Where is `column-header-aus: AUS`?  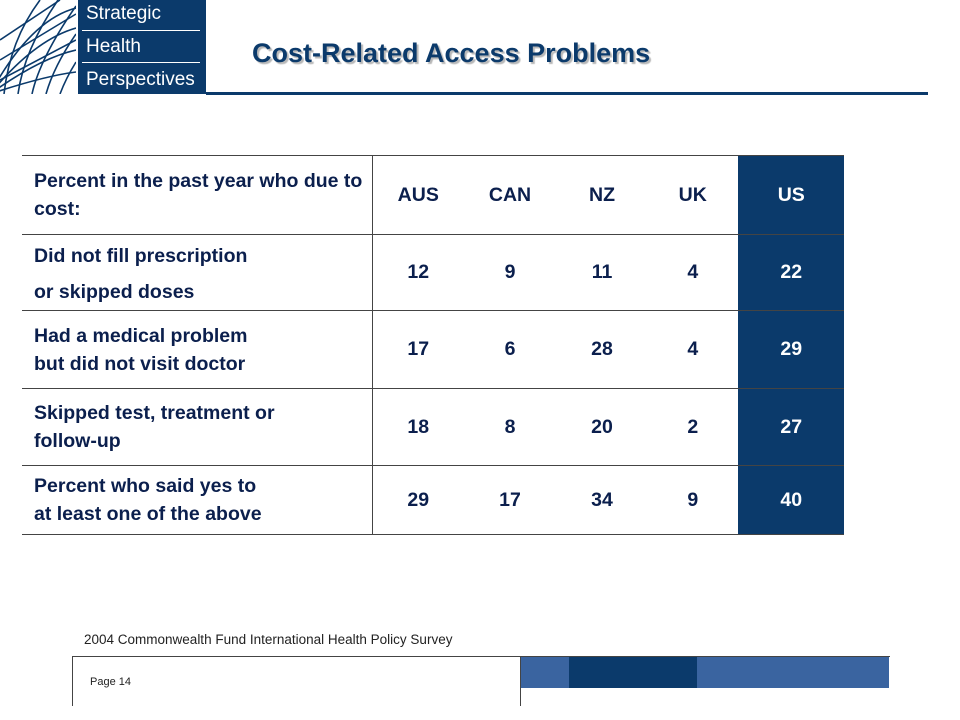
column-header-aus: AUS is located at coordinates (418, 195).